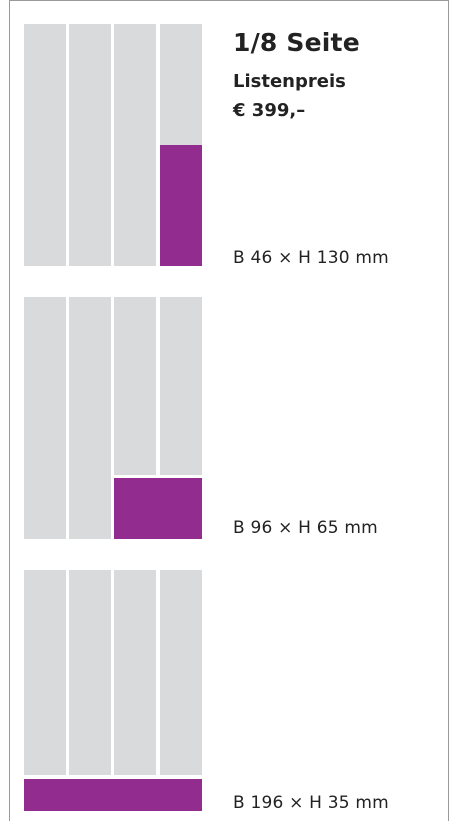 The image size is (449, 821). What do you see at coordinates (229, 0) in the screenshot?
I see `frame-top-border` at bounding box center [229, 0].